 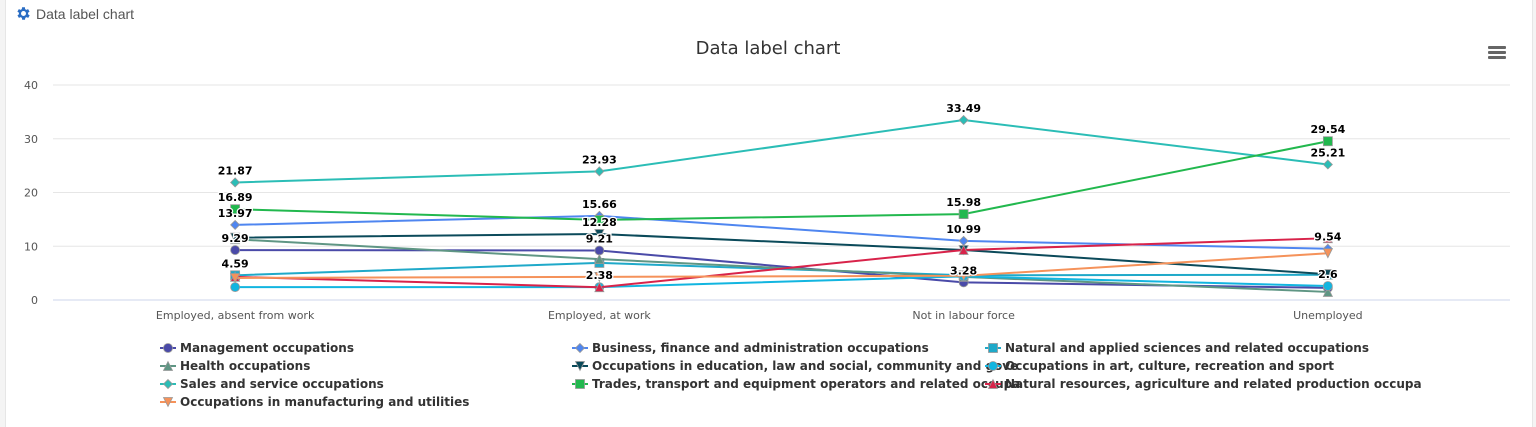 What do you see at coordinates (1327, 152) in the screenshot?
I see `data-label: 25.21` at bounding box center [1327, 152].